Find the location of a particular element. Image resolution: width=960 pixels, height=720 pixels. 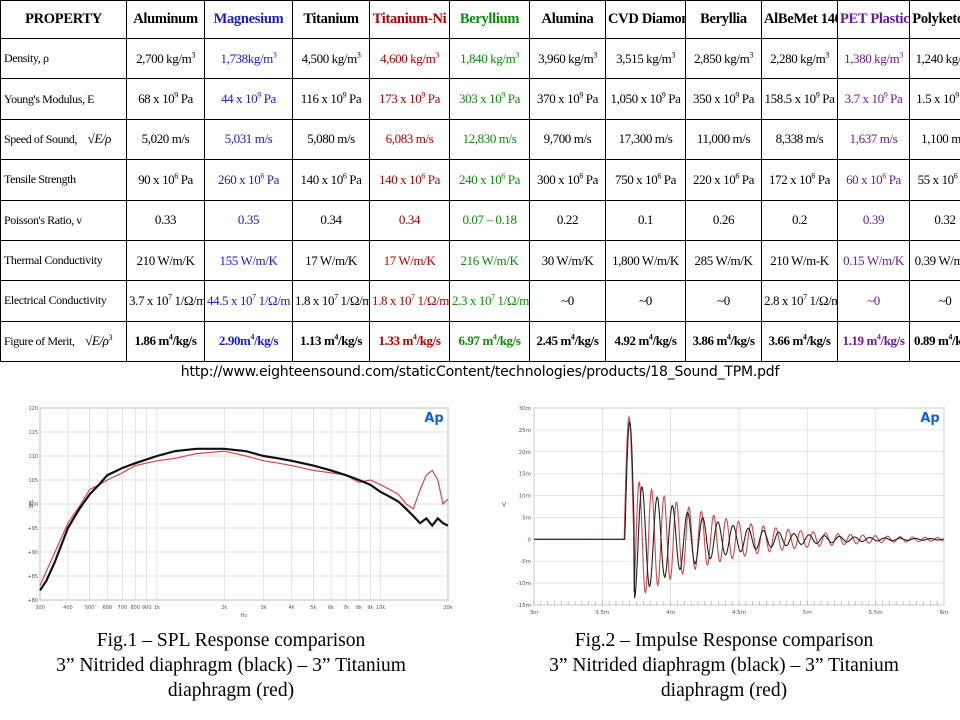

table-cell: 60 x 106 Pa is located at coordinates (873, 180).